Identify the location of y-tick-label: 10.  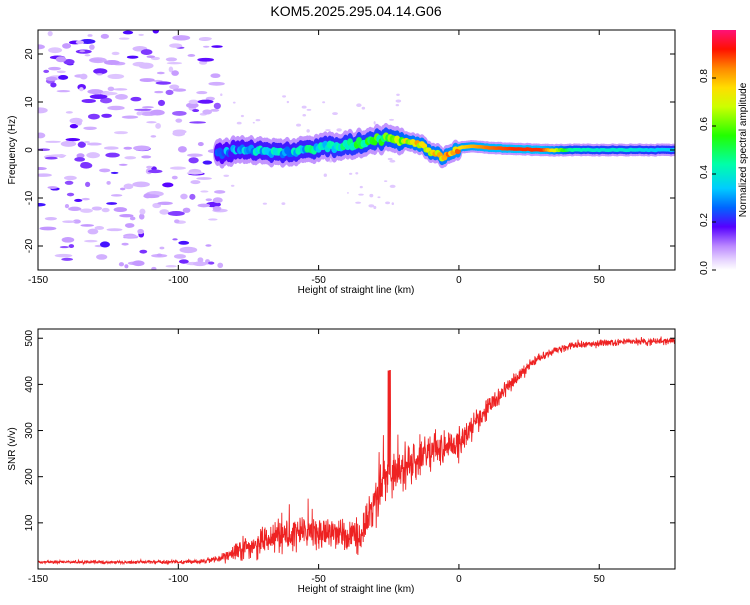
(29, 102).